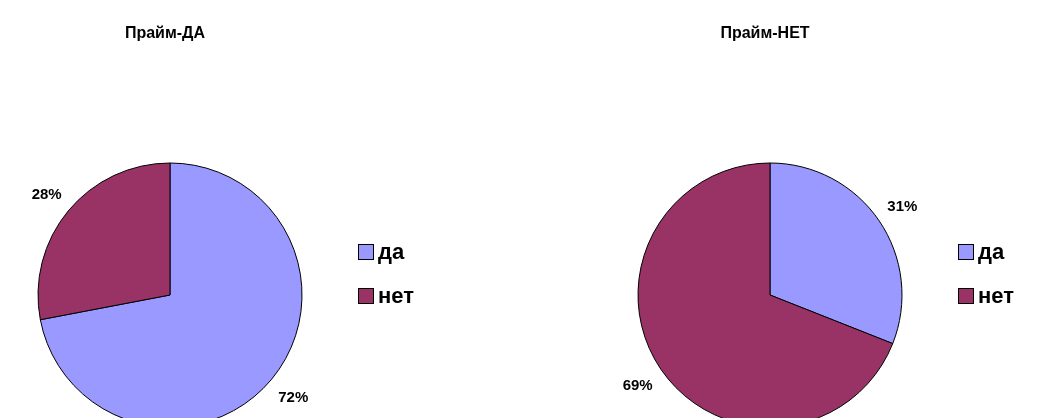  What do you see at coordinates (46, 193) in the screenshot?
I see `data-label: 28%` at bounding box center [46, 193].